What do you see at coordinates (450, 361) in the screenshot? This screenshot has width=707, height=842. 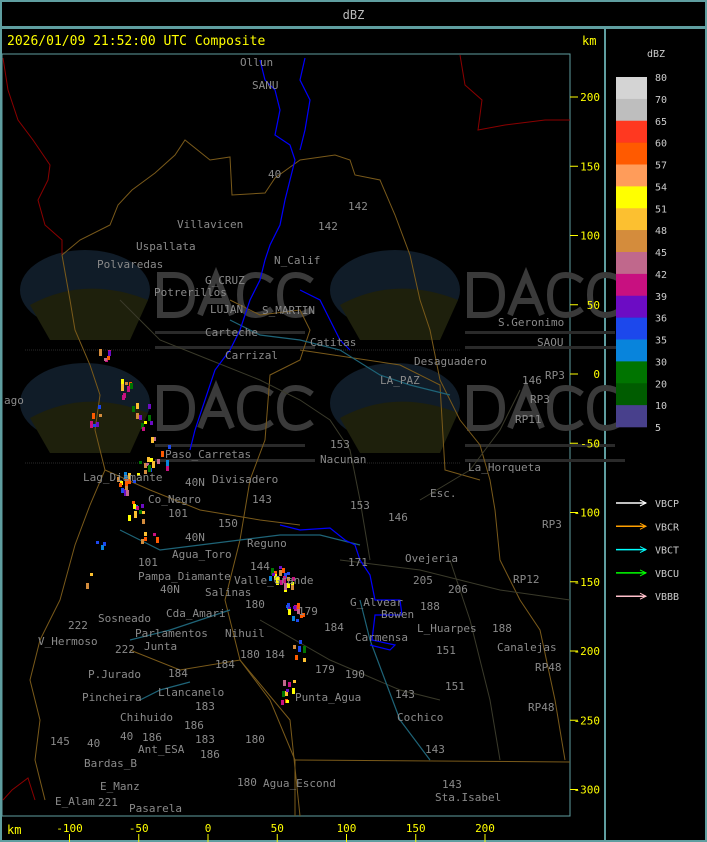 I see `place-label: Desaguadero` at bounding box center [450, 361].